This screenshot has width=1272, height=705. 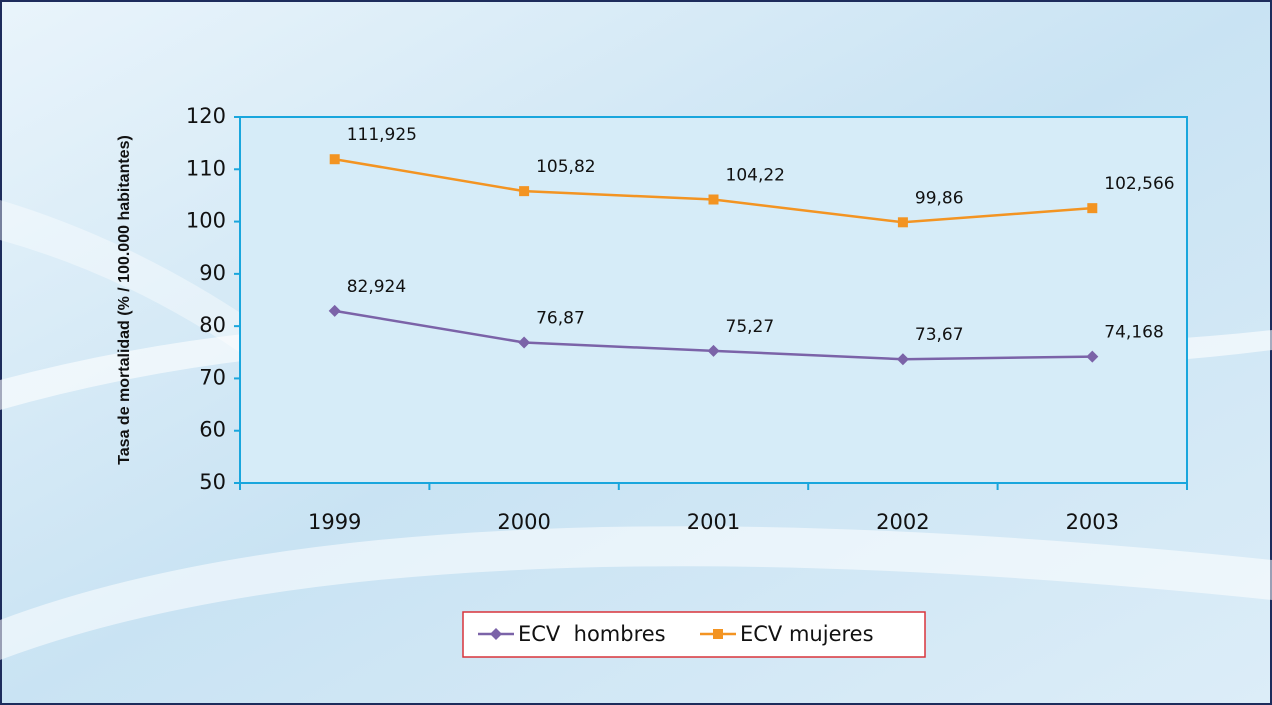 What do you see at coordinates (212, 377) in the screenshot?
I see `y-tick-label: 70` at bounding box center [212, 377].